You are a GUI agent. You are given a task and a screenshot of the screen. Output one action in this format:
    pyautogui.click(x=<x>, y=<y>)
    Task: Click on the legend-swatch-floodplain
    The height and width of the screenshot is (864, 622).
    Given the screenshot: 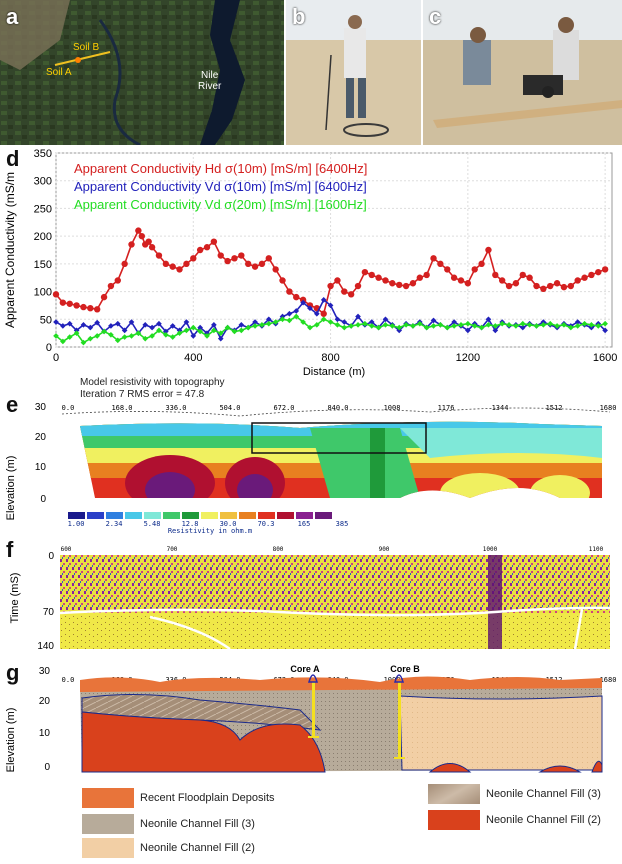 What is the action you would take?
    pyautogui.click(x=108, y=798)
    